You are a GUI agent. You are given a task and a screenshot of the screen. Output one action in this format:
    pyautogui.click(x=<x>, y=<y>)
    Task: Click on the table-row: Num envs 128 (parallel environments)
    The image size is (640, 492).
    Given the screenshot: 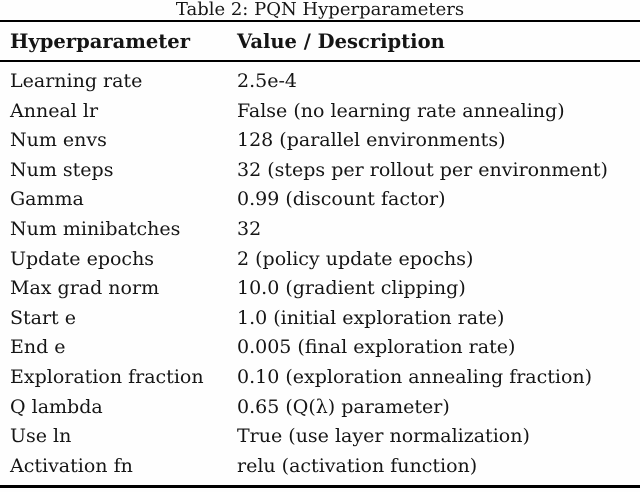 What is the action you would take?
    pyautogui.click(x=320, y=141)
    